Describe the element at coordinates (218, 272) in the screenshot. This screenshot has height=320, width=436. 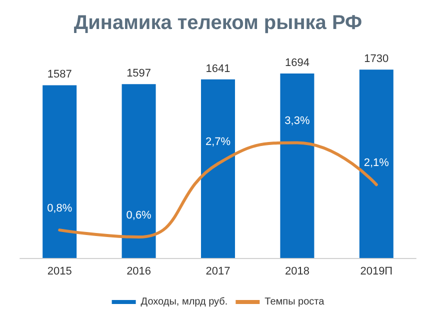
I see `x-tick-label: 2017` at that location.